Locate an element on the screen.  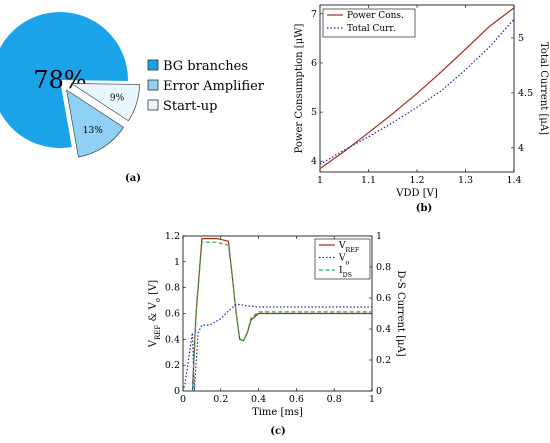
y-tick-label: 0.2 is located at coordinates (172, 365).